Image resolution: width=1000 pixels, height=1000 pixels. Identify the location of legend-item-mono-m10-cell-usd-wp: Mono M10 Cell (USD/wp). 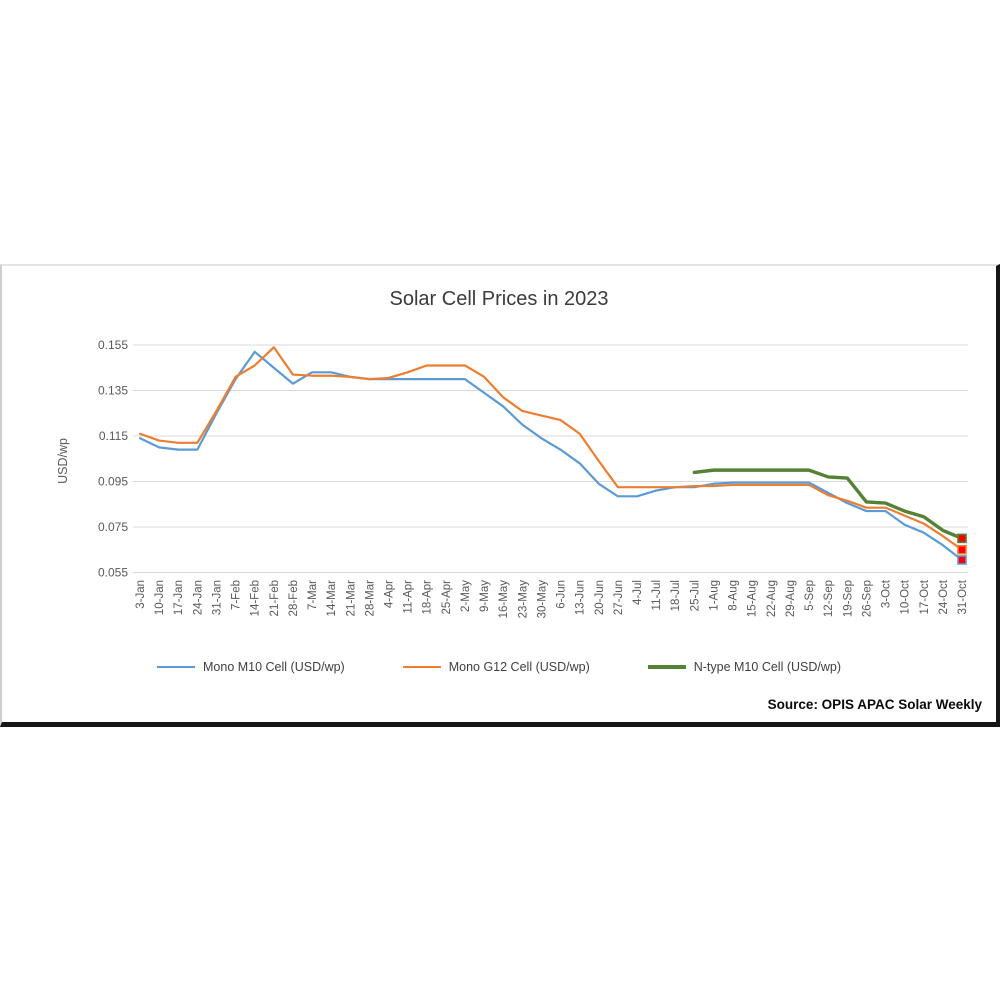
(251, 667).